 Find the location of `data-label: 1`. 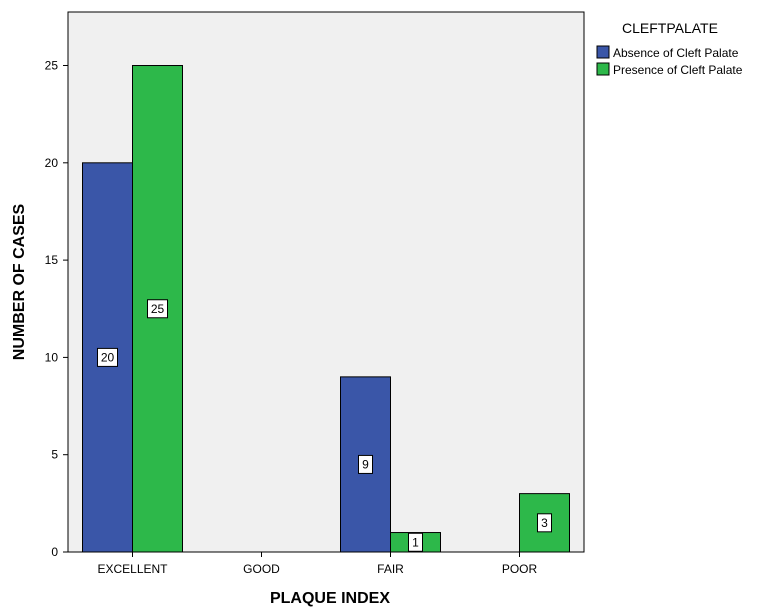

data-label: 1 is located at coordinates (415, 542).